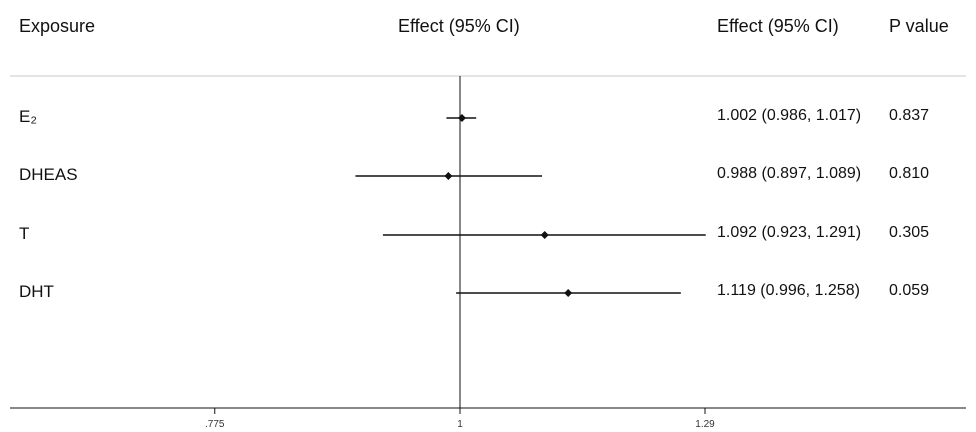 The width and height of the screenshot is (976, 432). What do you see at coordinates (459, 26) in the screenshot?
I see `header-effect-plot: Effect (95% CI)` at bounding box center [459, 26].